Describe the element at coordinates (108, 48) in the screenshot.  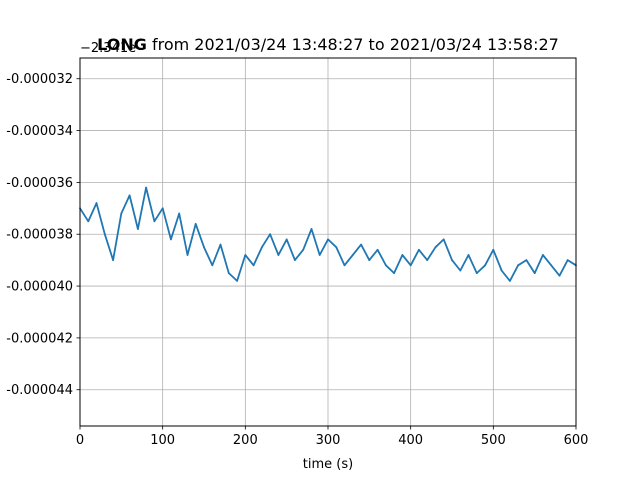
I see `y-offset-label: −2.341e` at that location.